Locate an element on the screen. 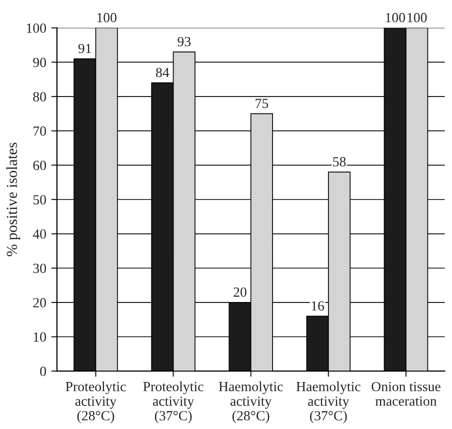 The image size is (452, 429). y-tick-label: 50 is located at coordinates (39, 199).